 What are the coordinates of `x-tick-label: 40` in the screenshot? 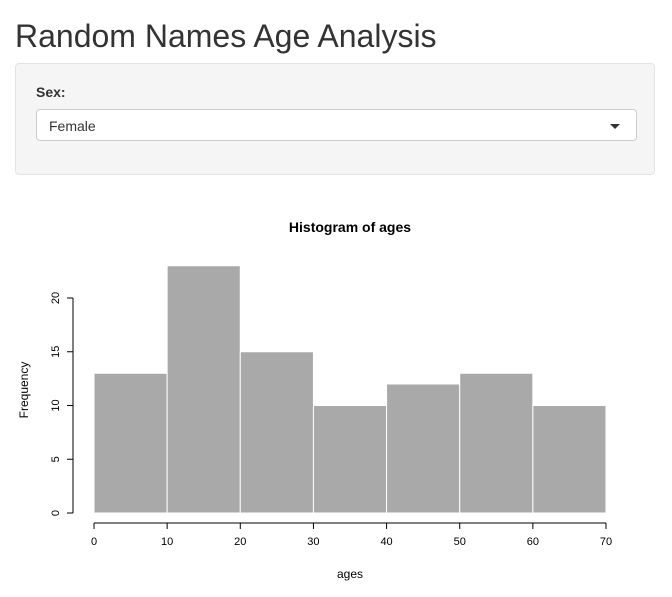 It's located at (386, 542).